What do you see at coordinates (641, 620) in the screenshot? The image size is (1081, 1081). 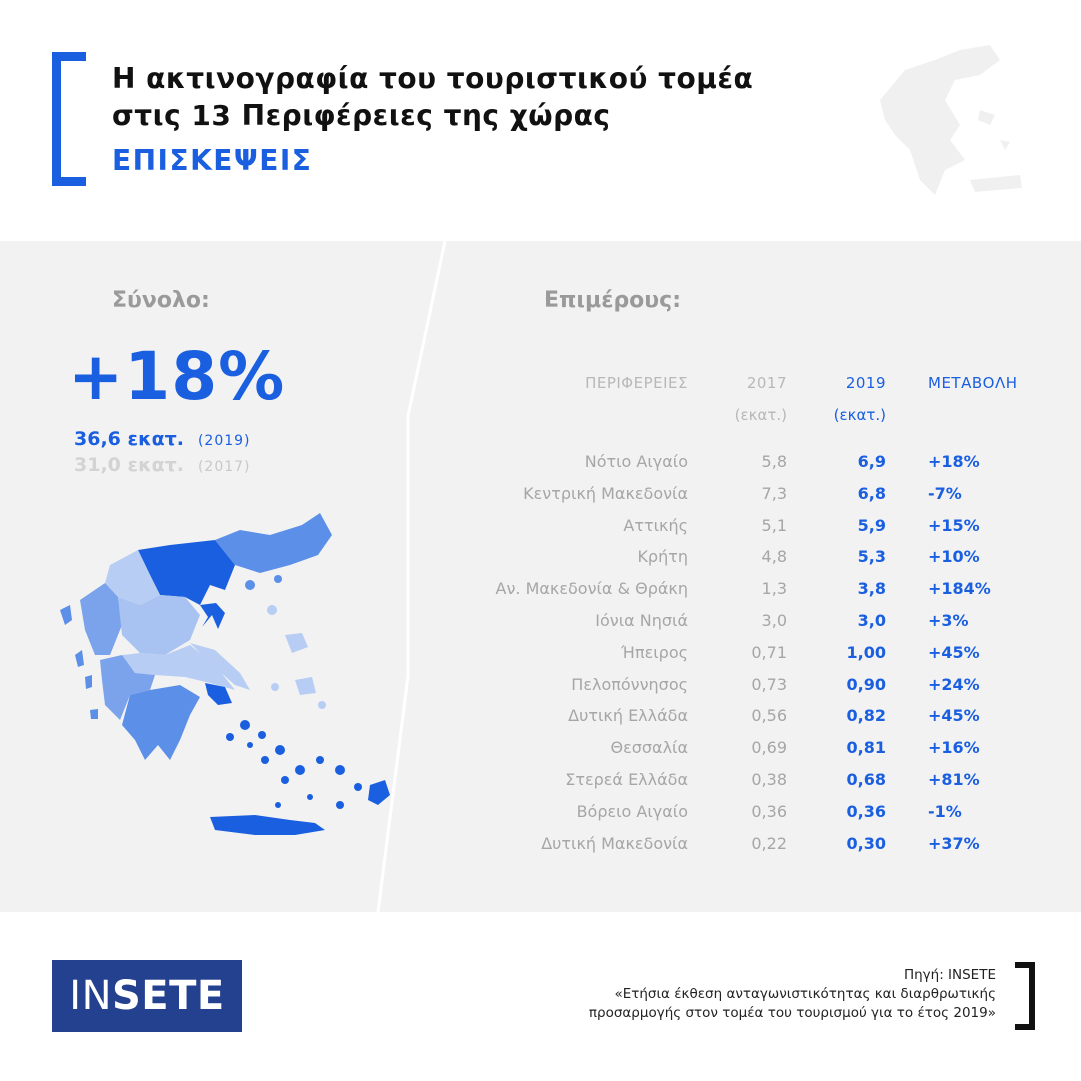 I see `row-region: Ιόνια Νησιά` at bounding box center [641, 620].